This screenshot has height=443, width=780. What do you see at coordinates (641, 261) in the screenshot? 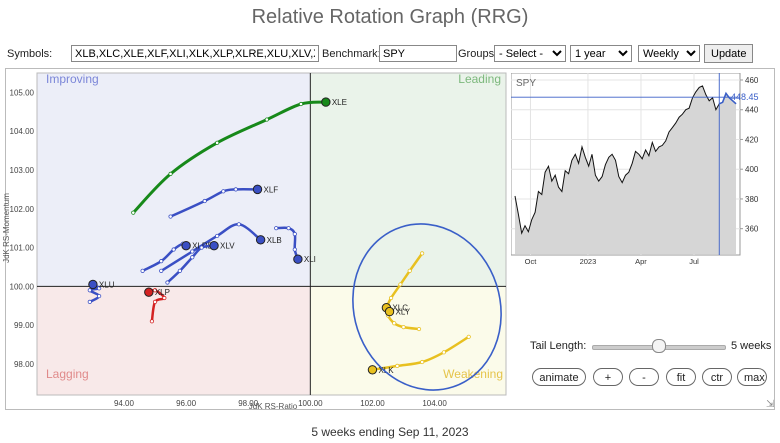
I see `spy-month-label: Apr` at bounding box center [641, 261].